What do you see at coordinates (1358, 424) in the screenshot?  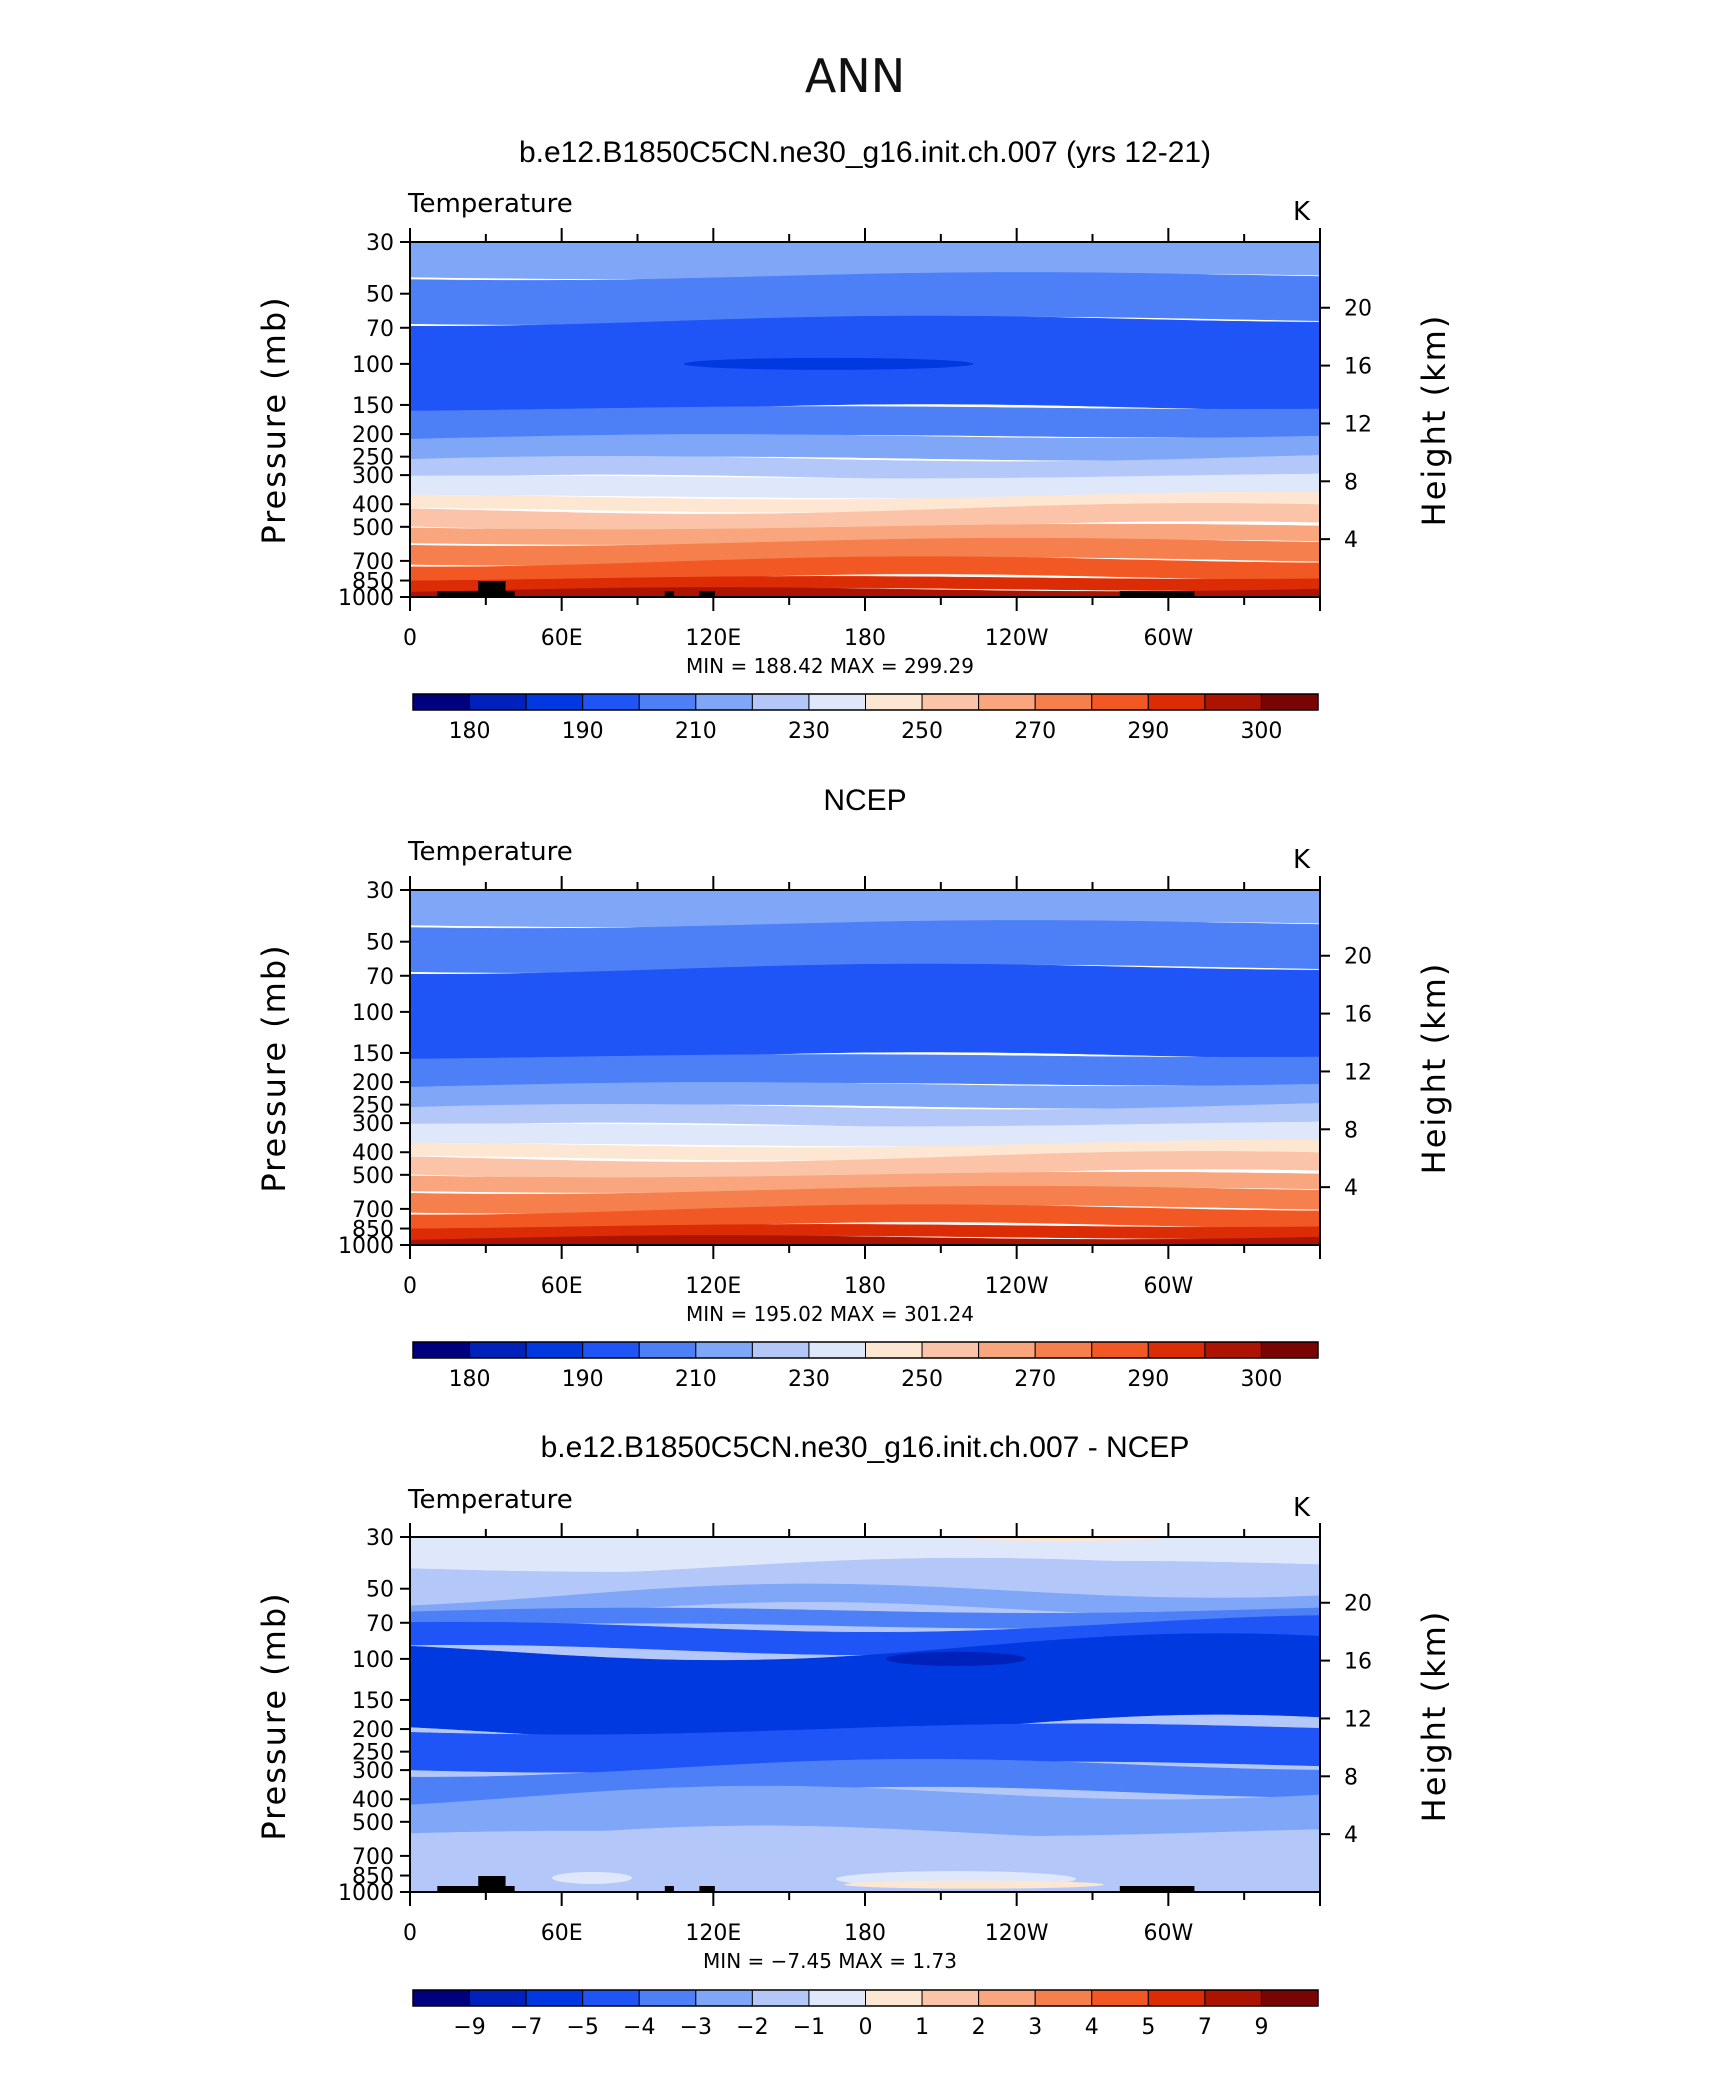 I see `y2-tick-label: 12` at bounding box center [1358, 424].